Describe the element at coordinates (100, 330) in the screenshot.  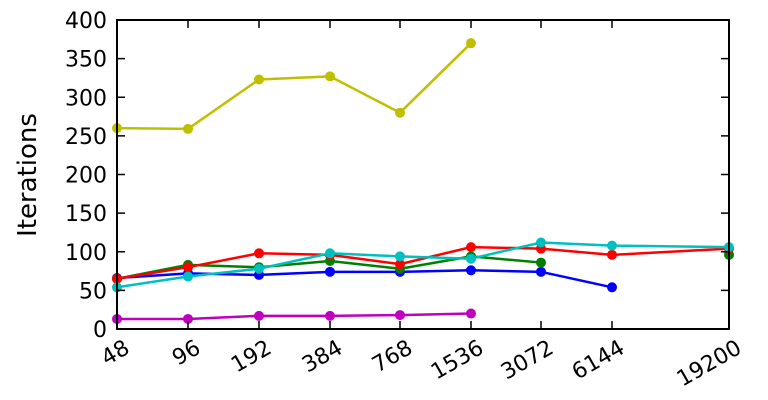
I see `y-tick-label-0: 0` at that location.